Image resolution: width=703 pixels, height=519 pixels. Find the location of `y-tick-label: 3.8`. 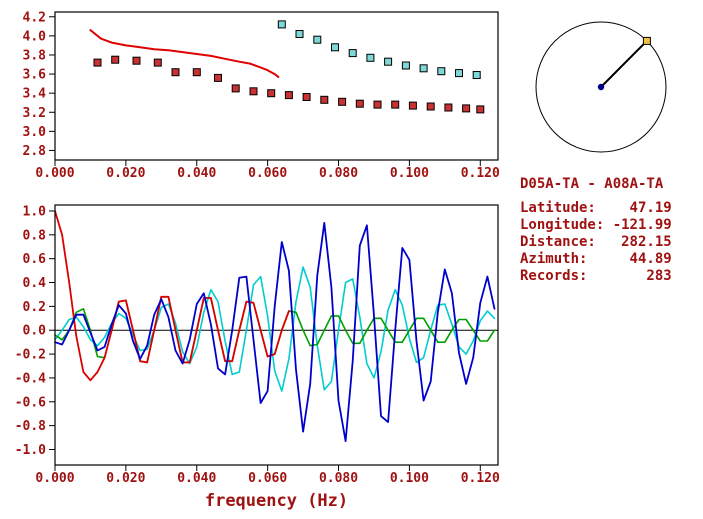

y-tick-label: 3.8 is located at coordinates (35, 55).